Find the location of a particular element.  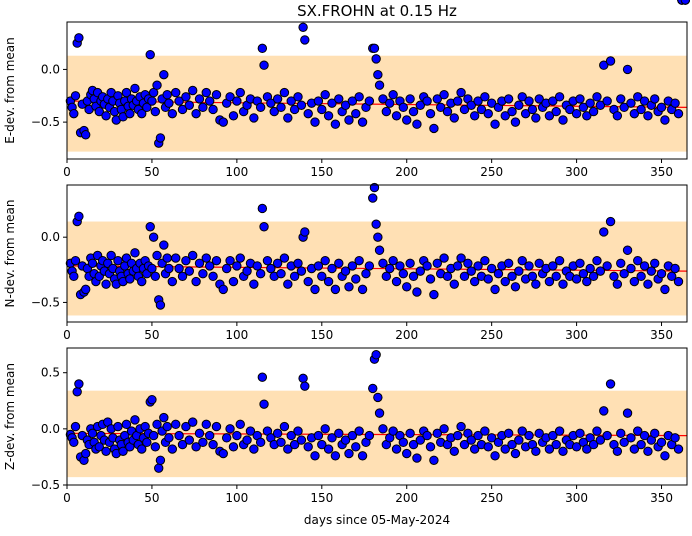

y-tick-label-e: 0.0 is located at coordinates (50, 69).